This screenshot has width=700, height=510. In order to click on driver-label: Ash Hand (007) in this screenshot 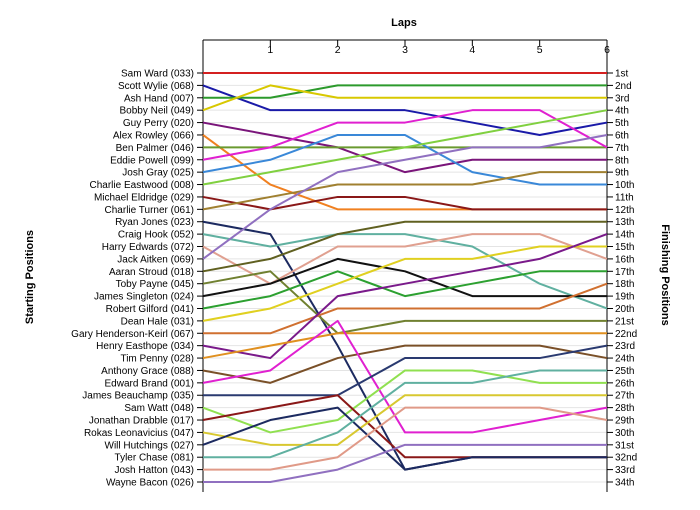, I will do `click(159, 98)`.